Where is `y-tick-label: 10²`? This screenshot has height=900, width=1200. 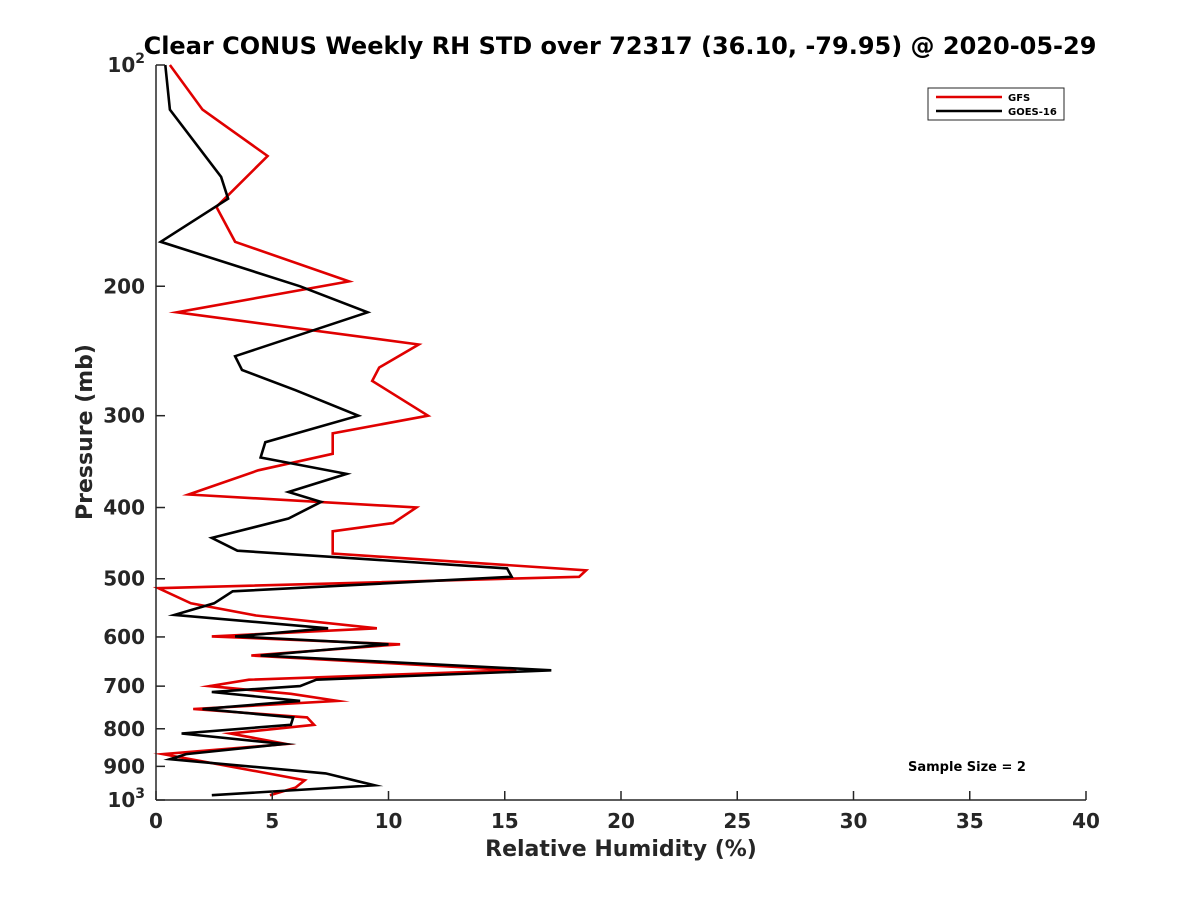 y-tick-label: 10² is located at coordinates (126, 64).